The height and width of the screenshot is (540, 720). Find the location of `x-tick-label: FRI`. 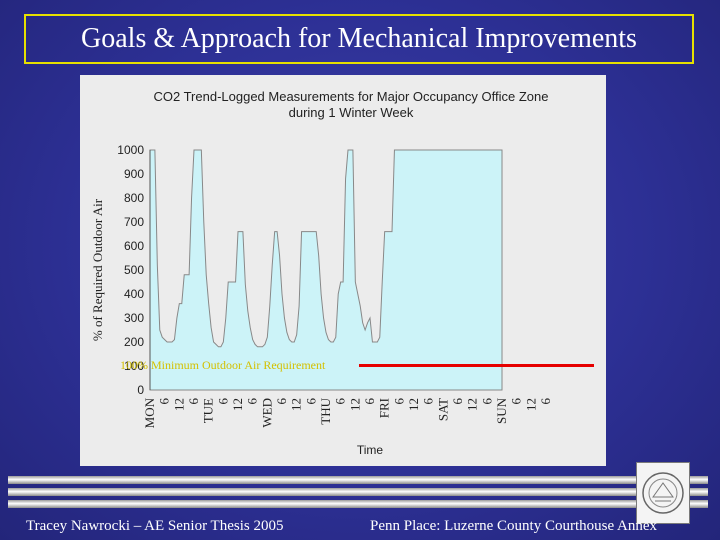

x-tick-label: FRI is located at coordinates (384, 408).